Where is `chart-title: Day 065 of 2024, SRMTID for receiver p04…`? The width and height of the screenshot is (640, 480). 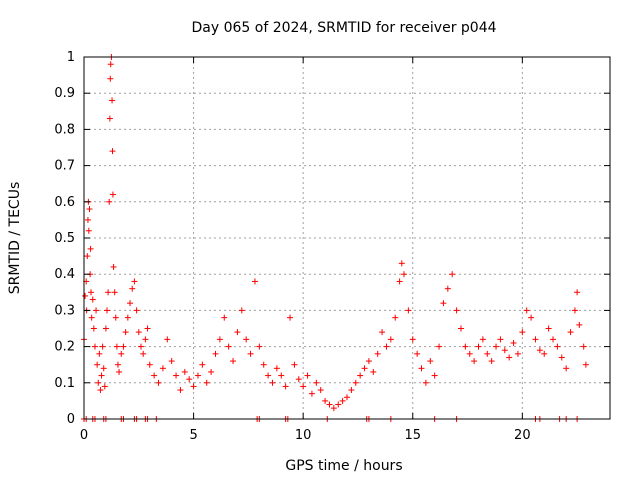 chart-title: Day 065 of 2024, SRMTID for receiver p04… is located at coordinates (343, 28).